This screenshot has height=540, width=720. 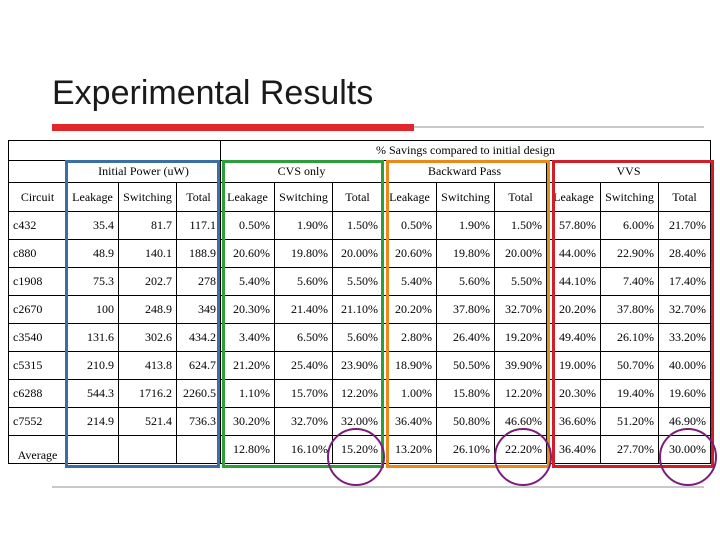 I want to click on table-cell: 214.9, so click(x=92, y=421).